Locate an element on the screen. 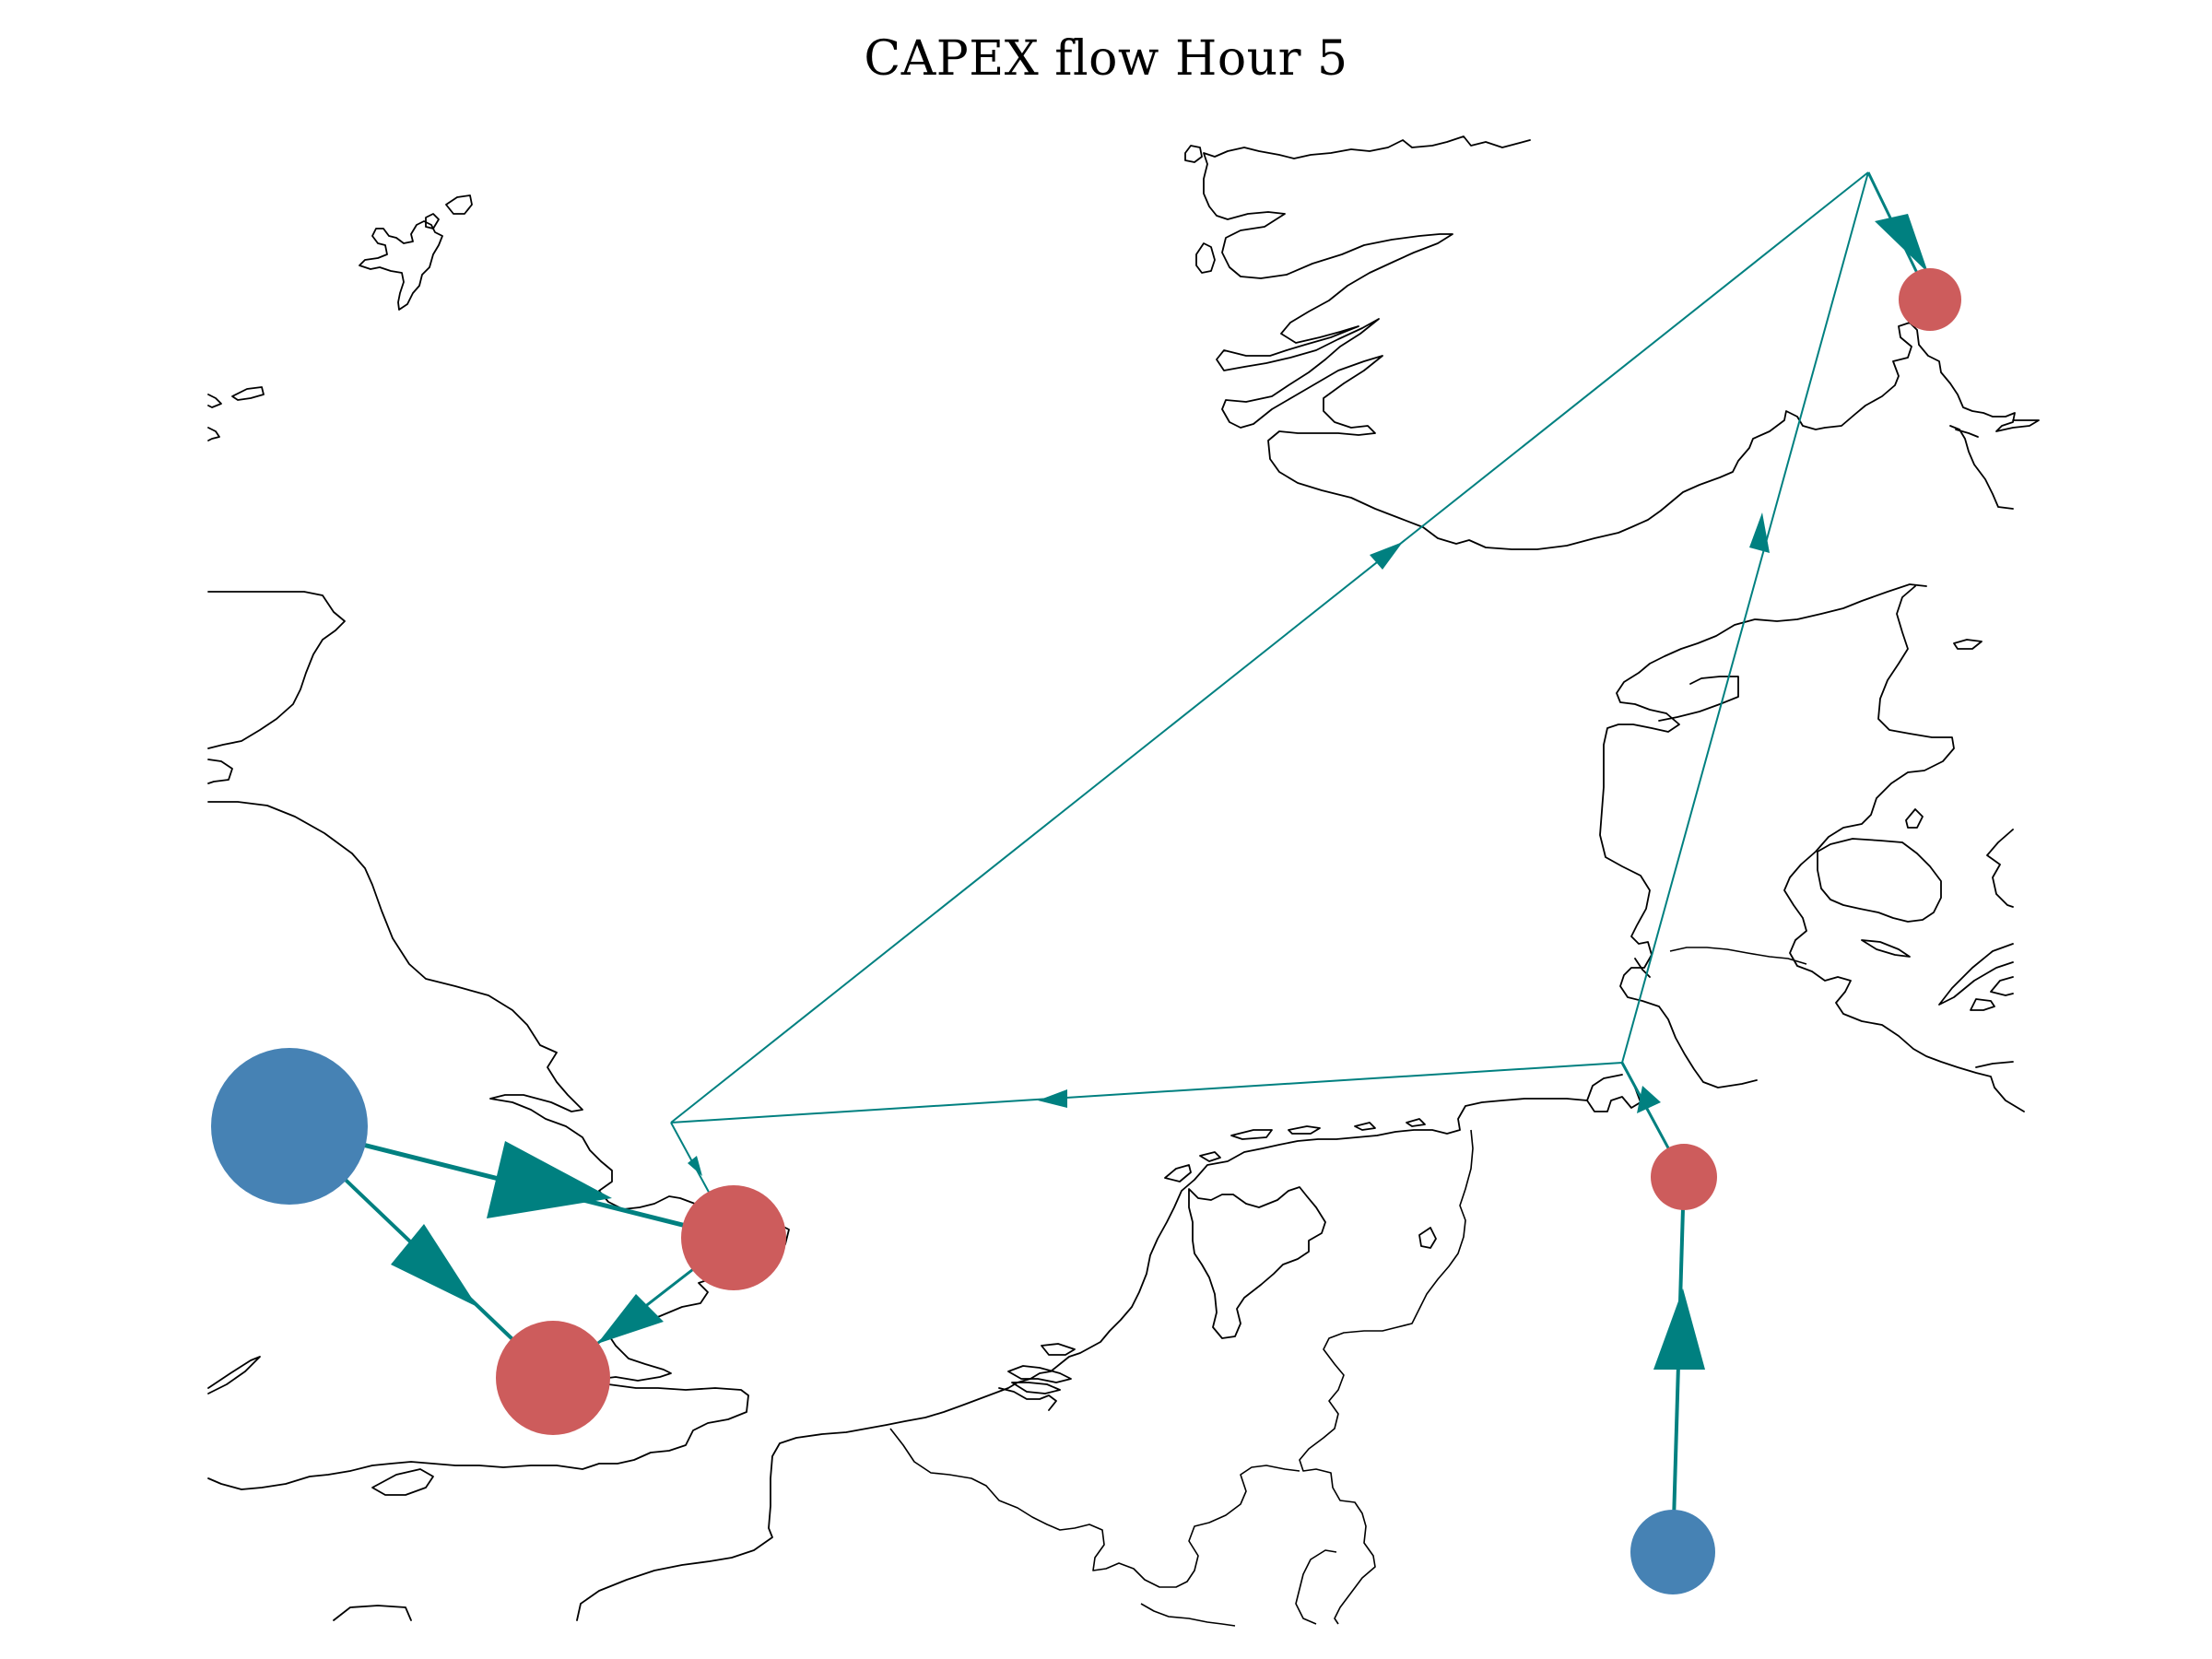 The height and width of the screenshot is (1659, 2212). arrowhead-hubnorth-norway is located at coordinates (1901, 243).